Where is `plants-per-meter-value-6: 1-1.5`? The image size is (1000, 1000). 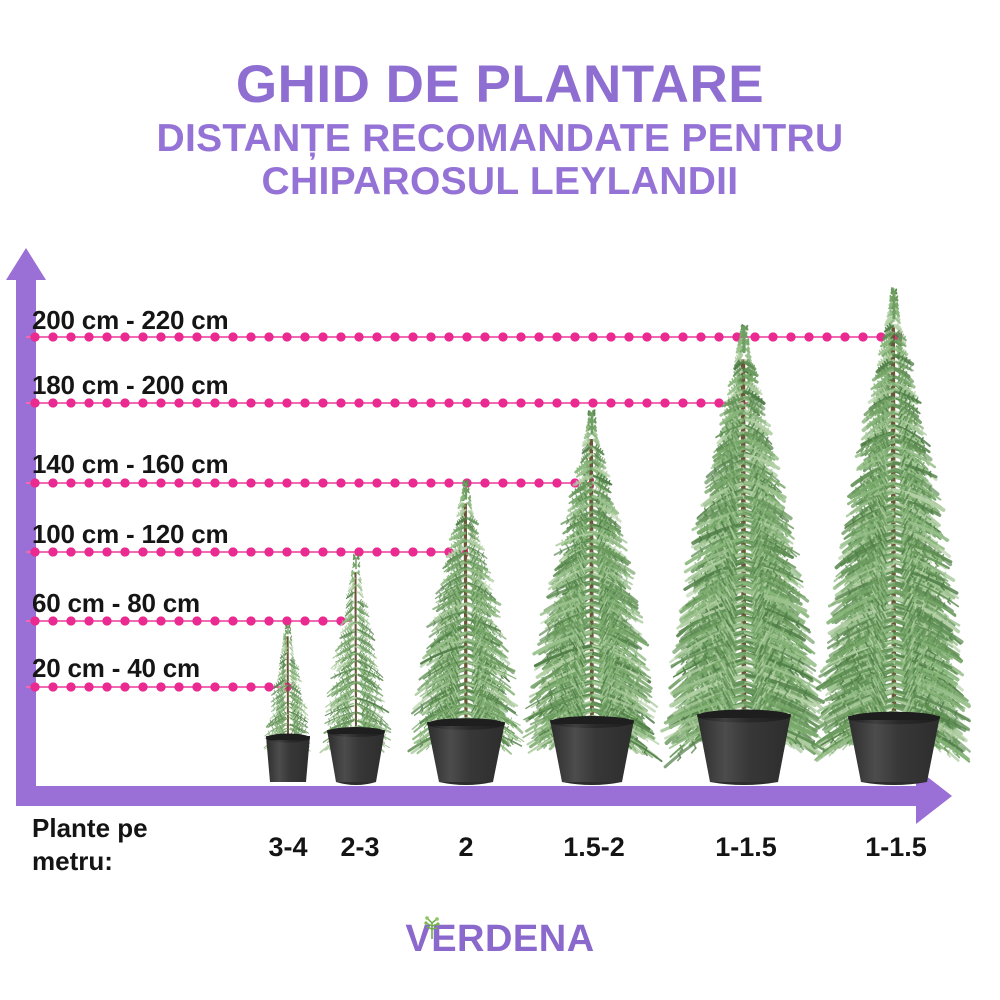 plants-per-meter-value-6: 1-1.5 is located at coordinates (896, 847).